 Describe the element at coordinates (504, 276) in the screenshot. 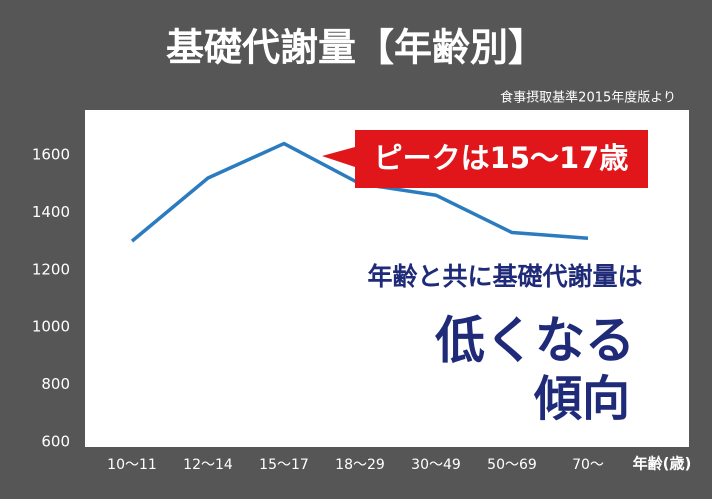

I see `annotation: 年齢と共に基礎代謝量は` at that location.